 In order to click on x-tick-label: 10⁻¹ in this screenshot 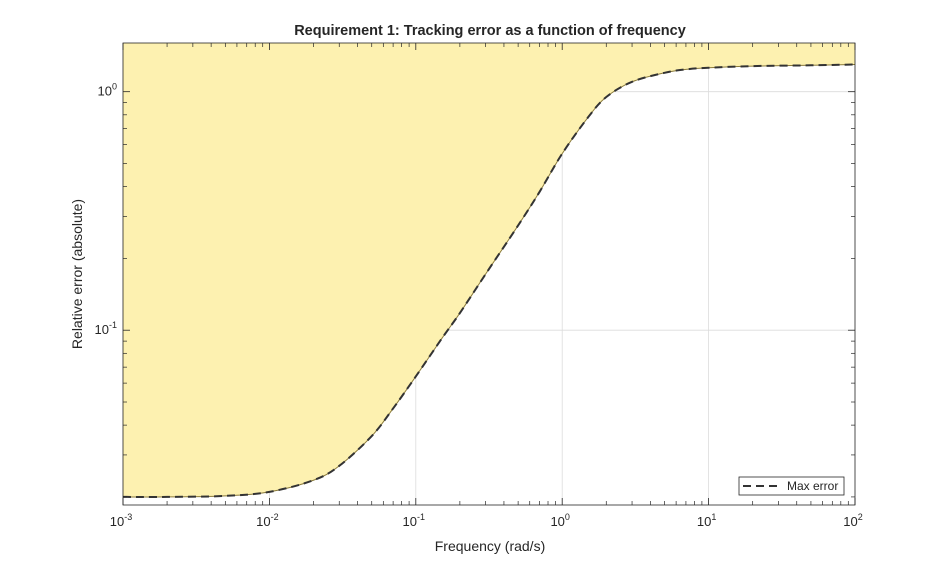, I will do `click(414, 520)`.